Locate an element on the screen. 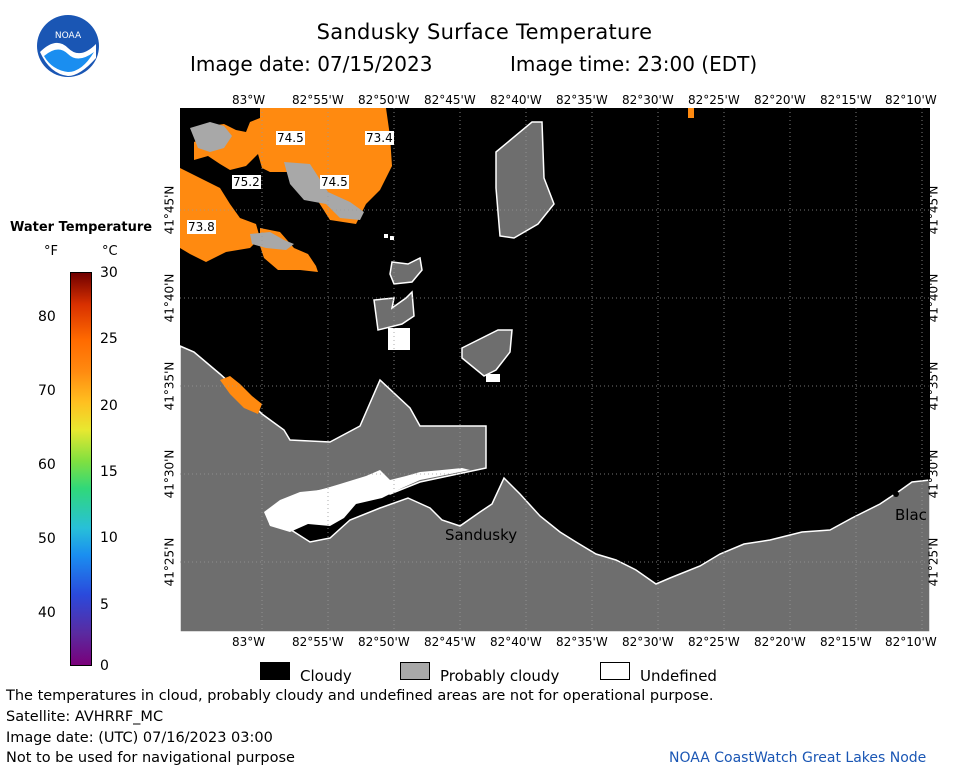 The height and width of the screenshot is (773, 969). colorbar-f-tick: 40 is located at coordinates (47, 613).